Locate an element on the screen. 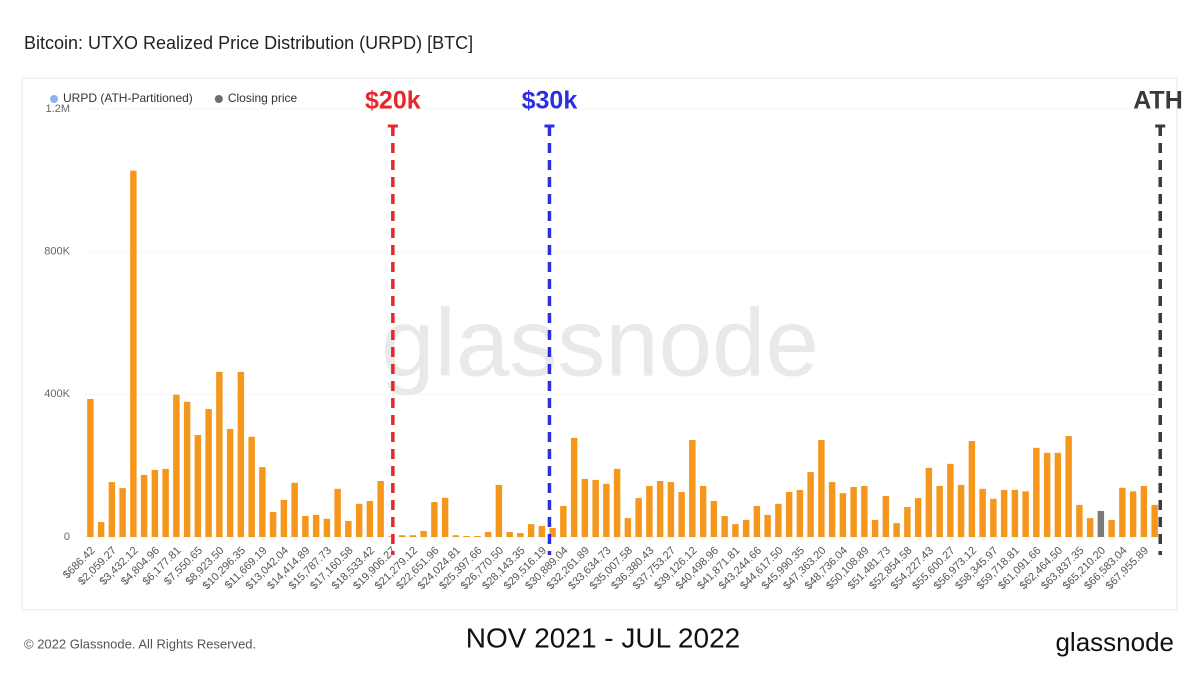 The image size is (1200, 676). watermark: glassnode is located at coordinates (600, 342).